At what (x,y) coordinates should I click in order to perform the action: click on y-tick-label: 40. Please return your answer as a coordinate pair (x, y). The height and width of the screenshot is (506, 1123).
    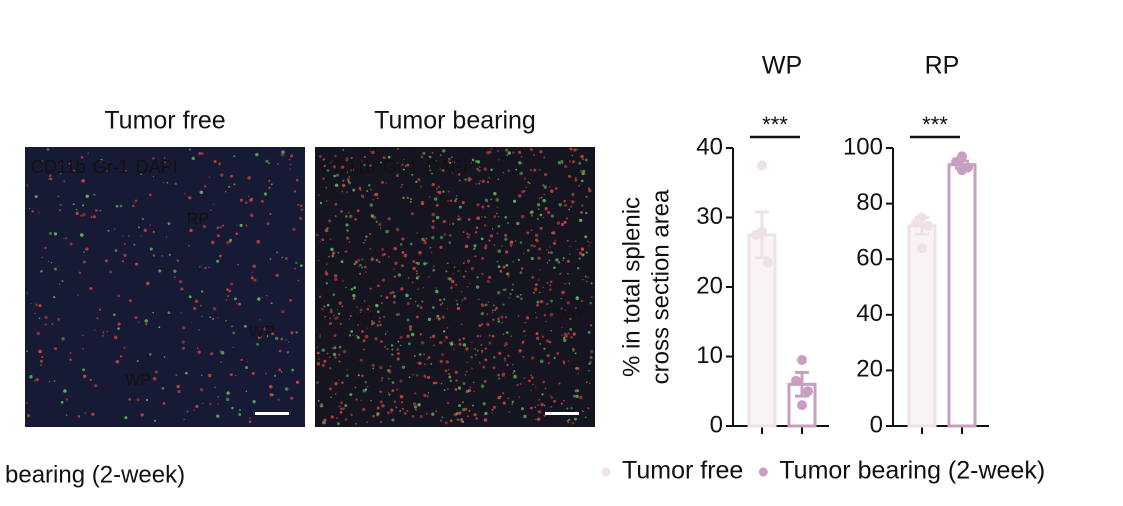
    Looking at the image, I should click on (709, 146).